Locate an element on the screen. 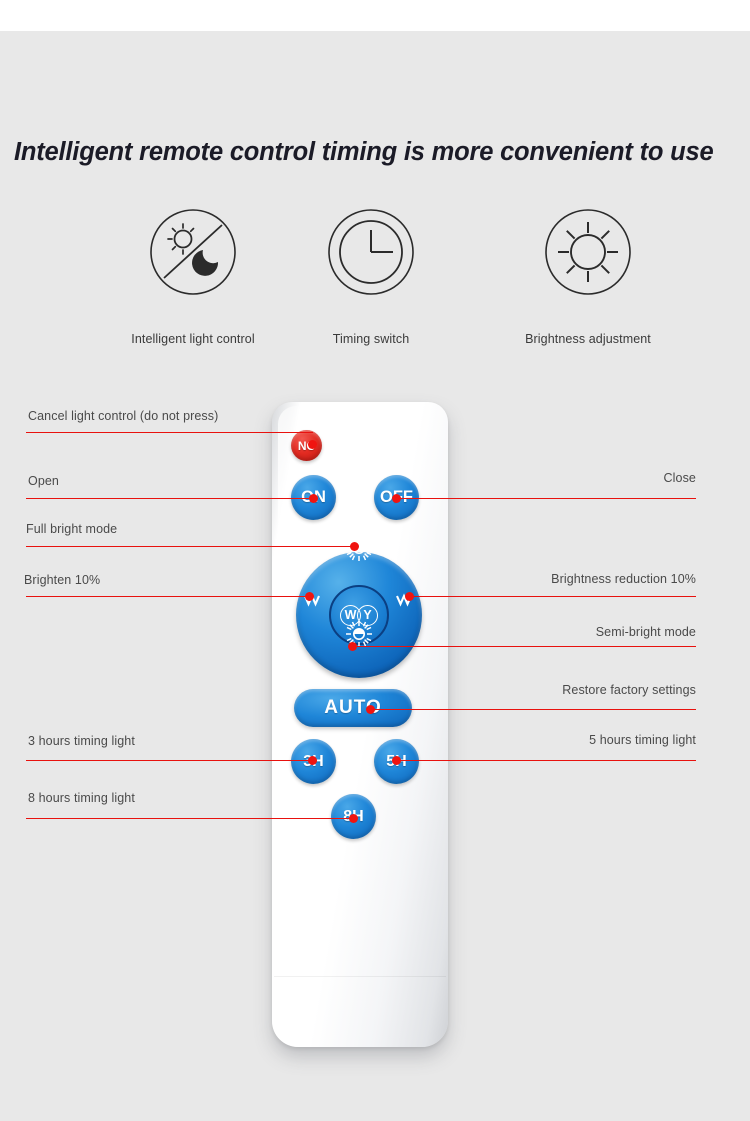 The height and width of the screenshot is (1121, 750). callout-line-right-off is located at coordinates (546, 498).